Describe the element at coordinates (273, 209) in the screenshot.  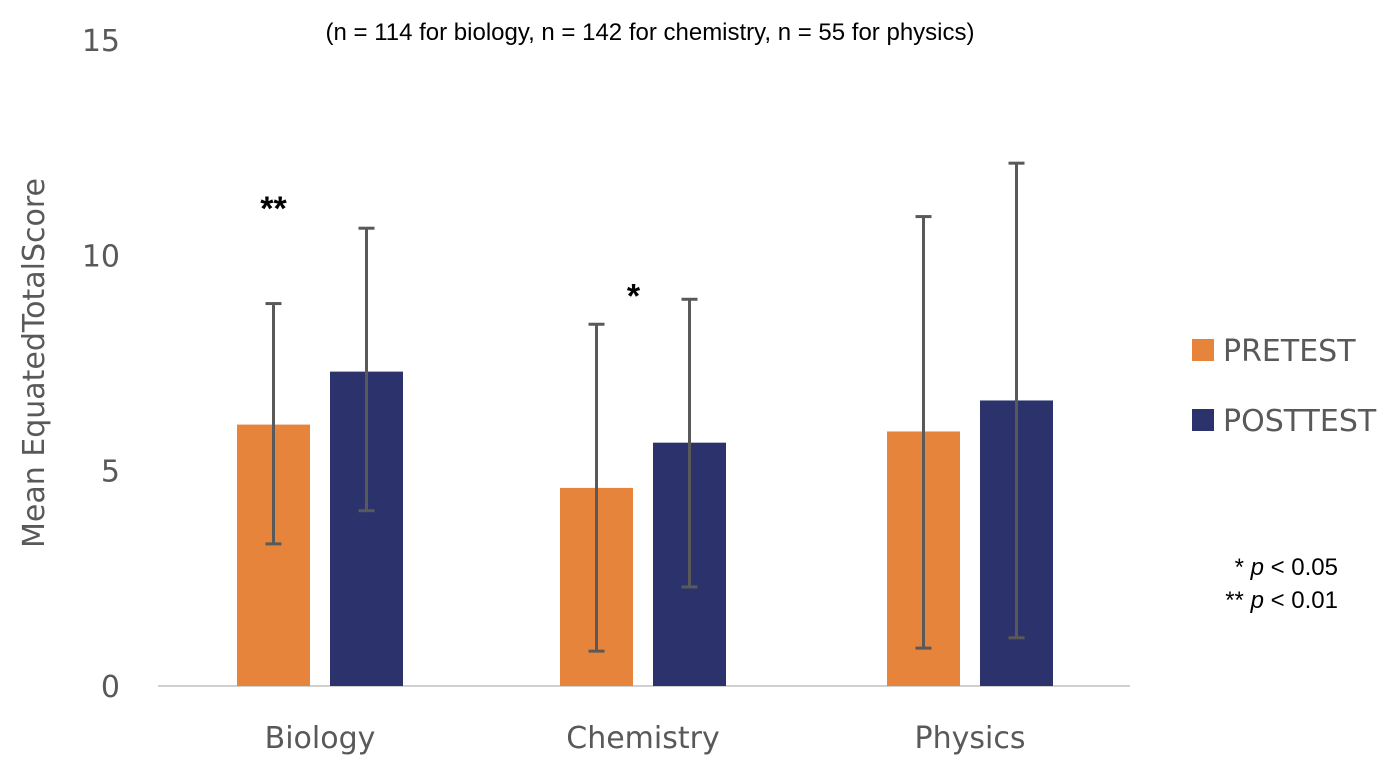
I see `significance-marker: **` at that location.